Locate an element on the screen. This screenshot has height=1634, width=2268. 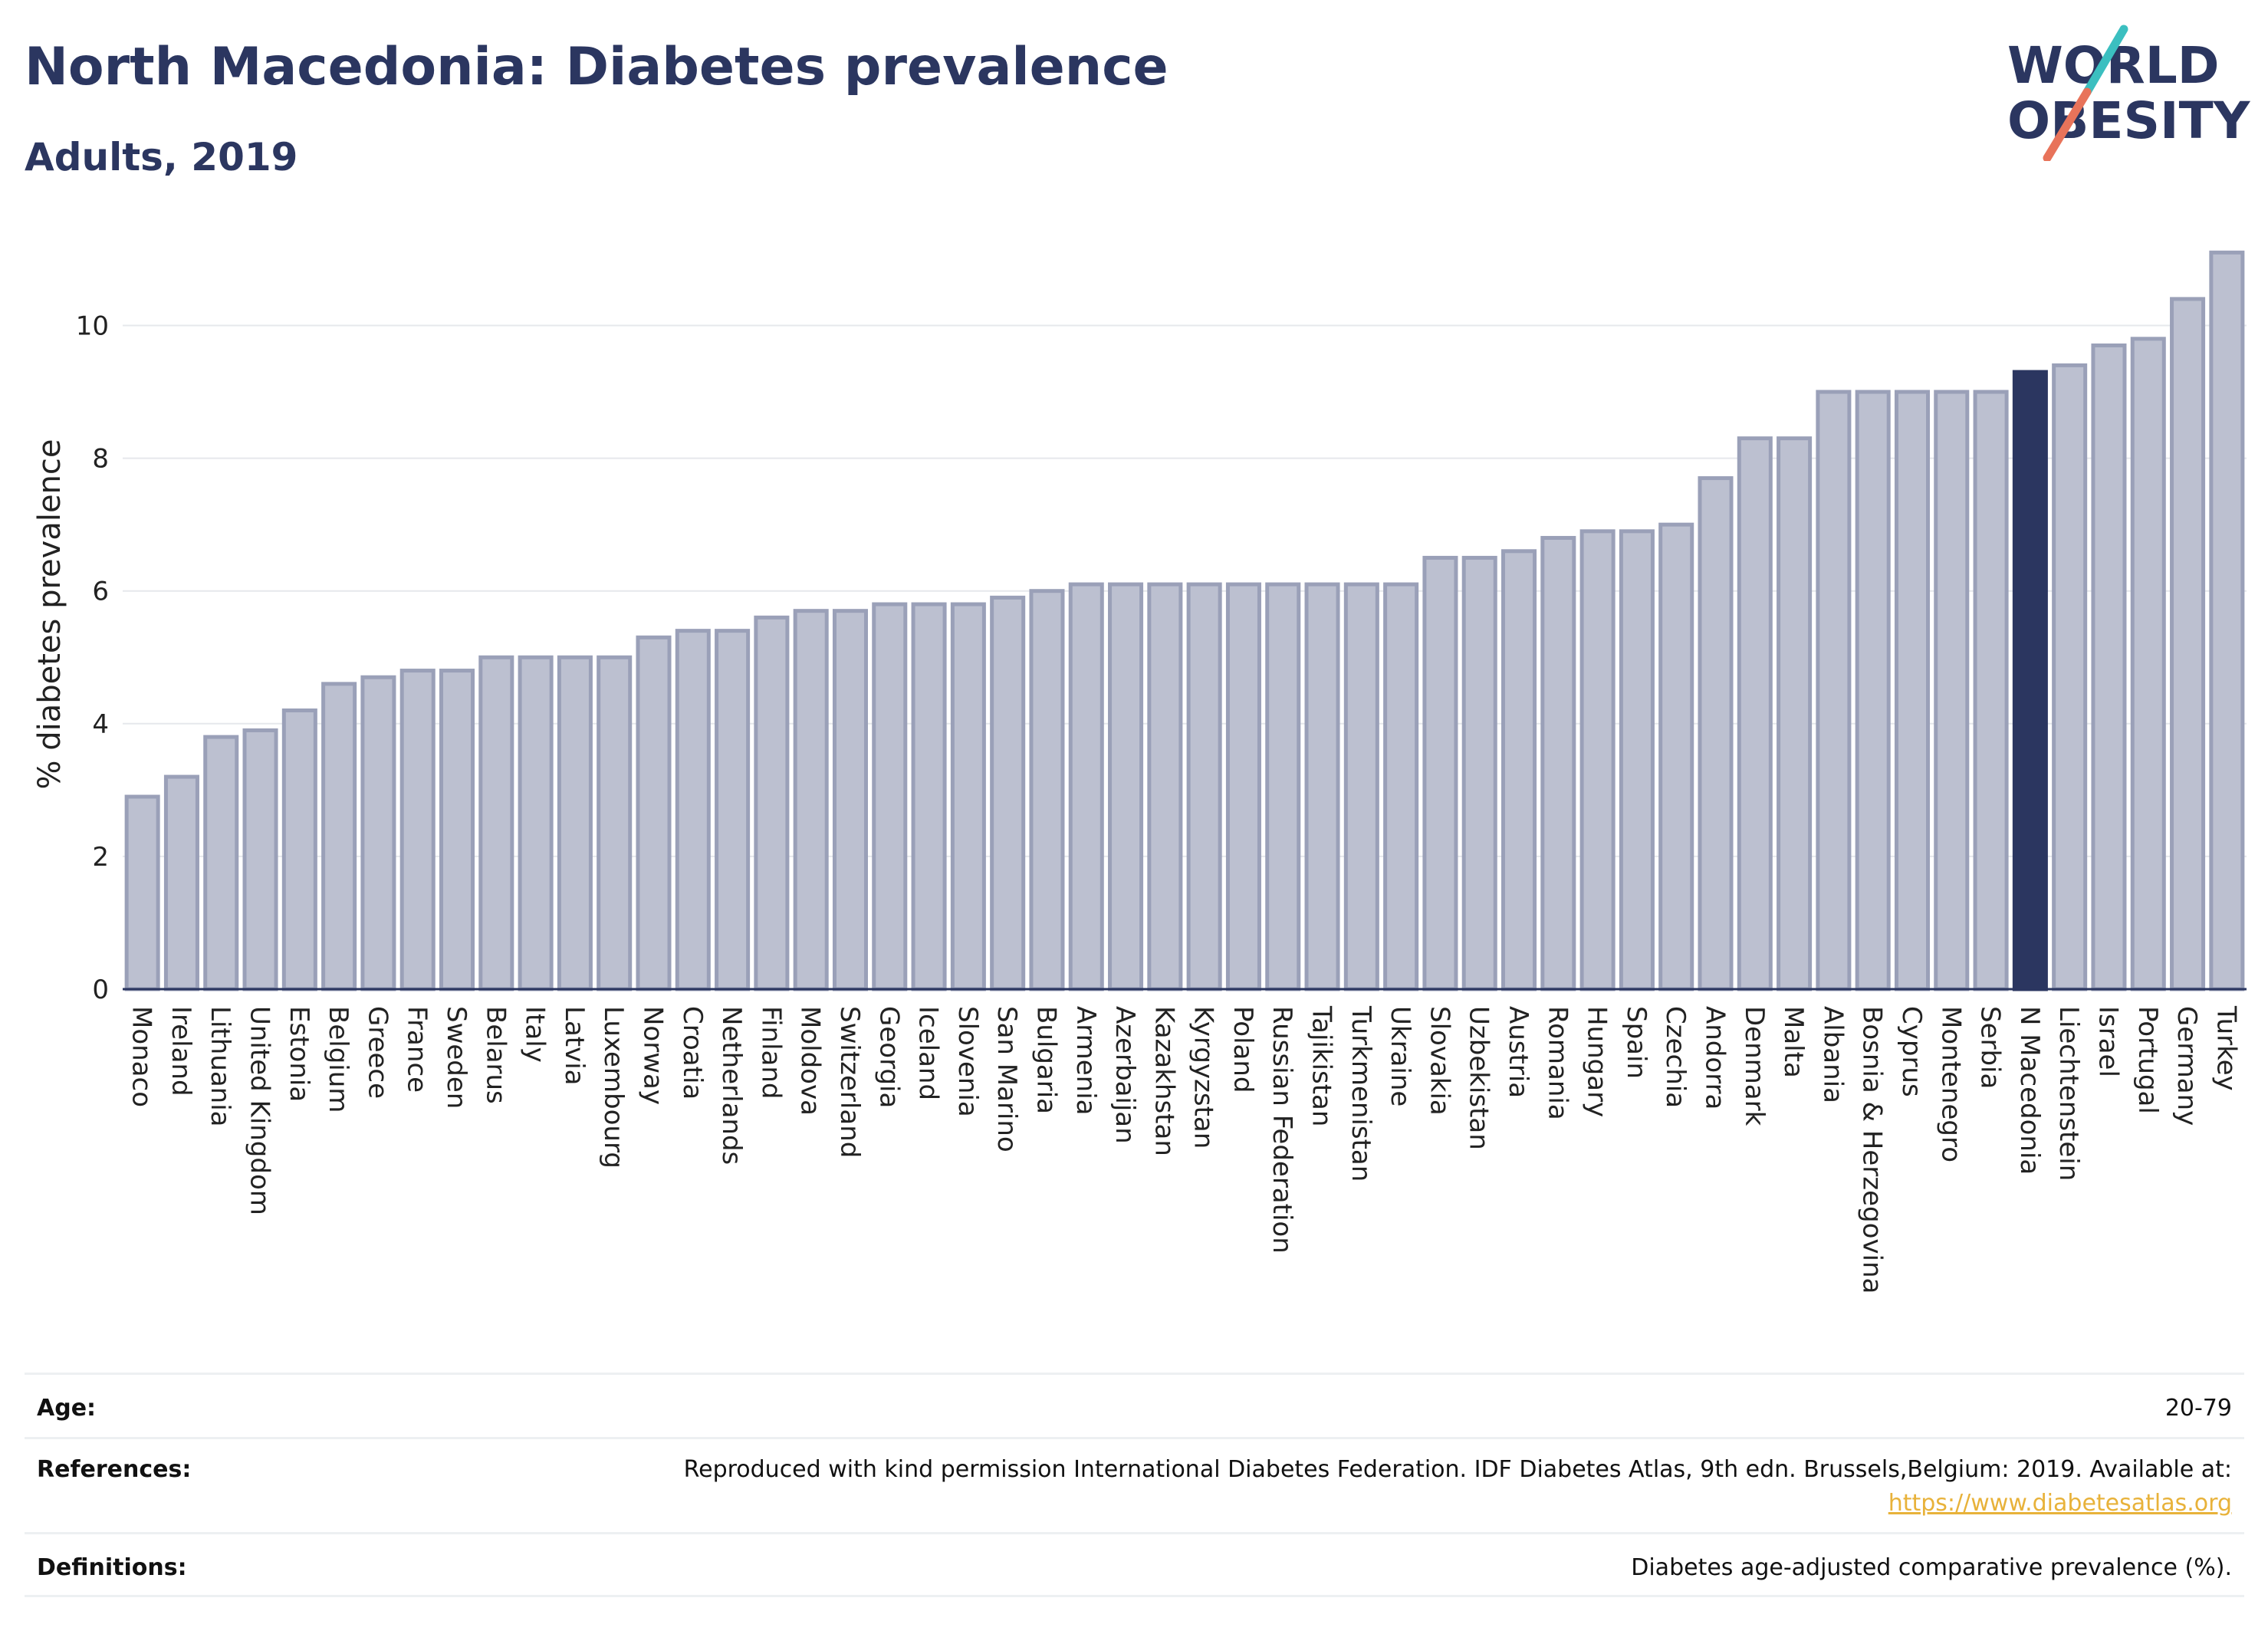
bar-lithuania is located at coordinates (221, 863).